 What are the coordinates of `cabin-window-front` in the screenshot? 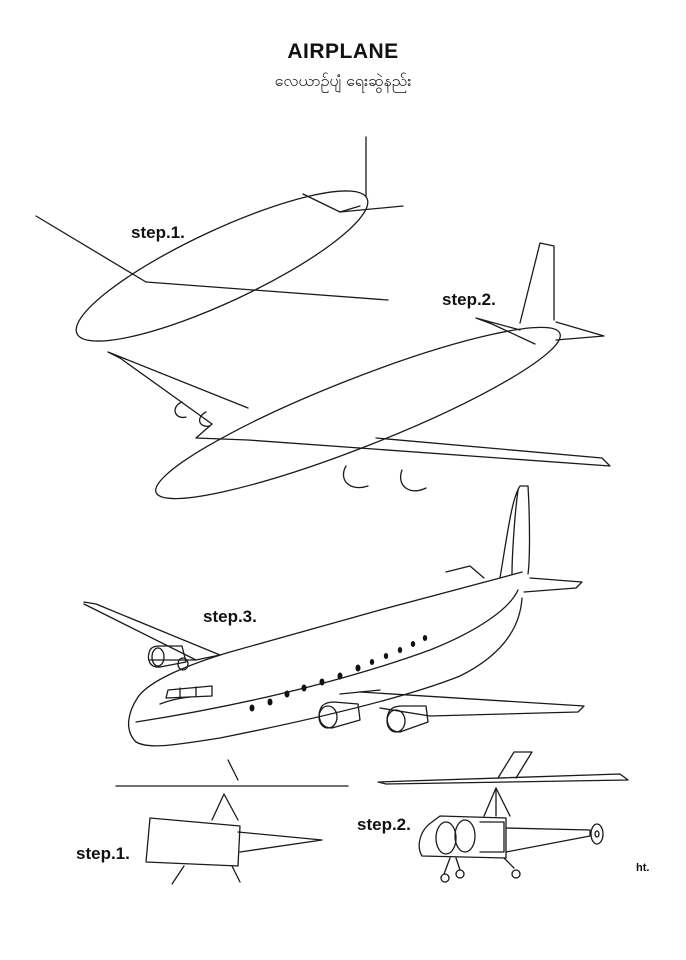 It's located at (446, 838).